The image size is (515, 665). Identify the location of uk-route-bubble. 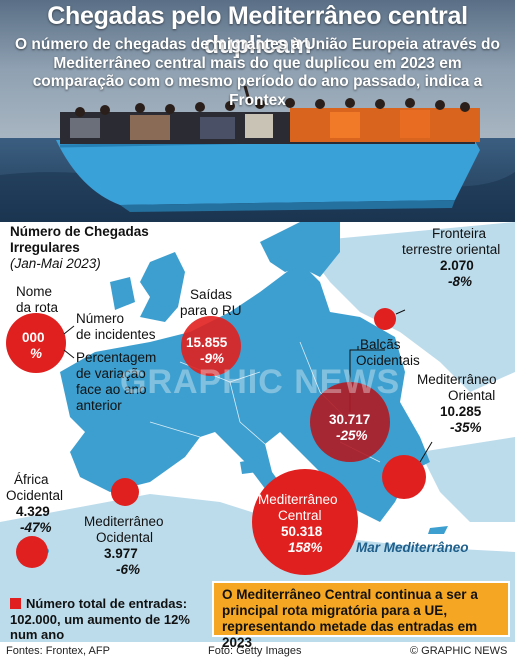
(211, 346).